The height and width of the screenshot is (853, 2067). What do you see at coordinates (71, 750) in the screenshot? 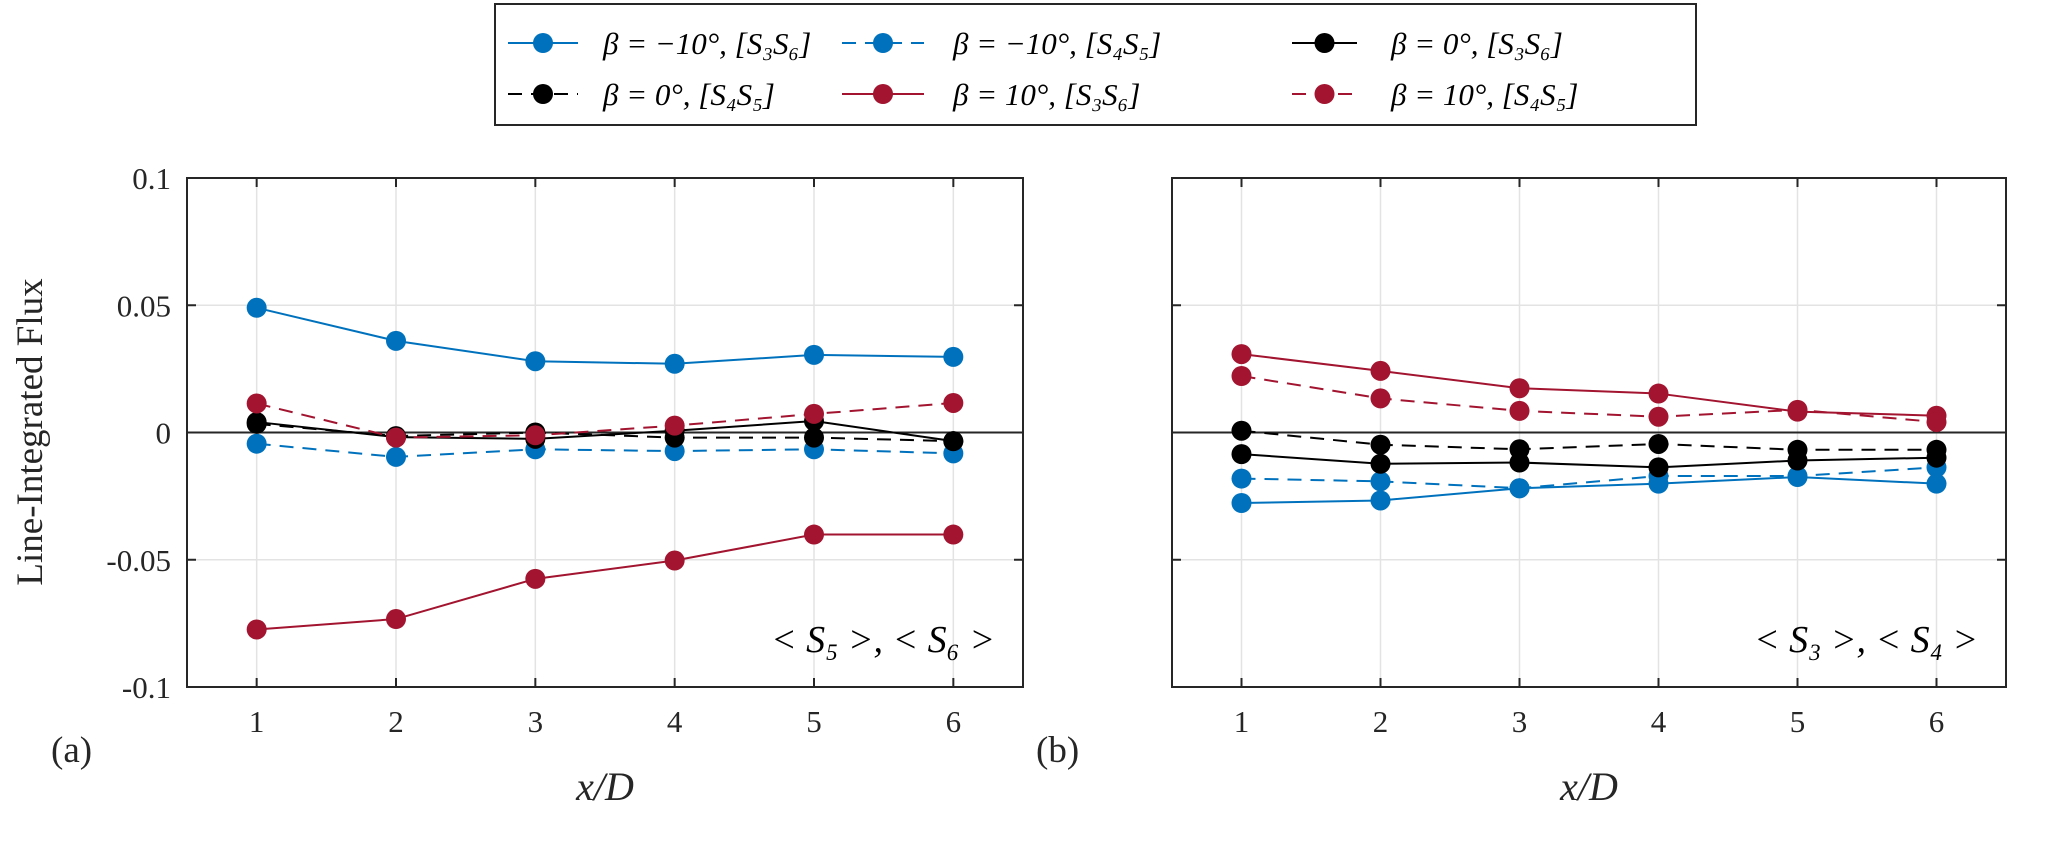
I see `panel-label: (a)` at bounding box center [71, 750].